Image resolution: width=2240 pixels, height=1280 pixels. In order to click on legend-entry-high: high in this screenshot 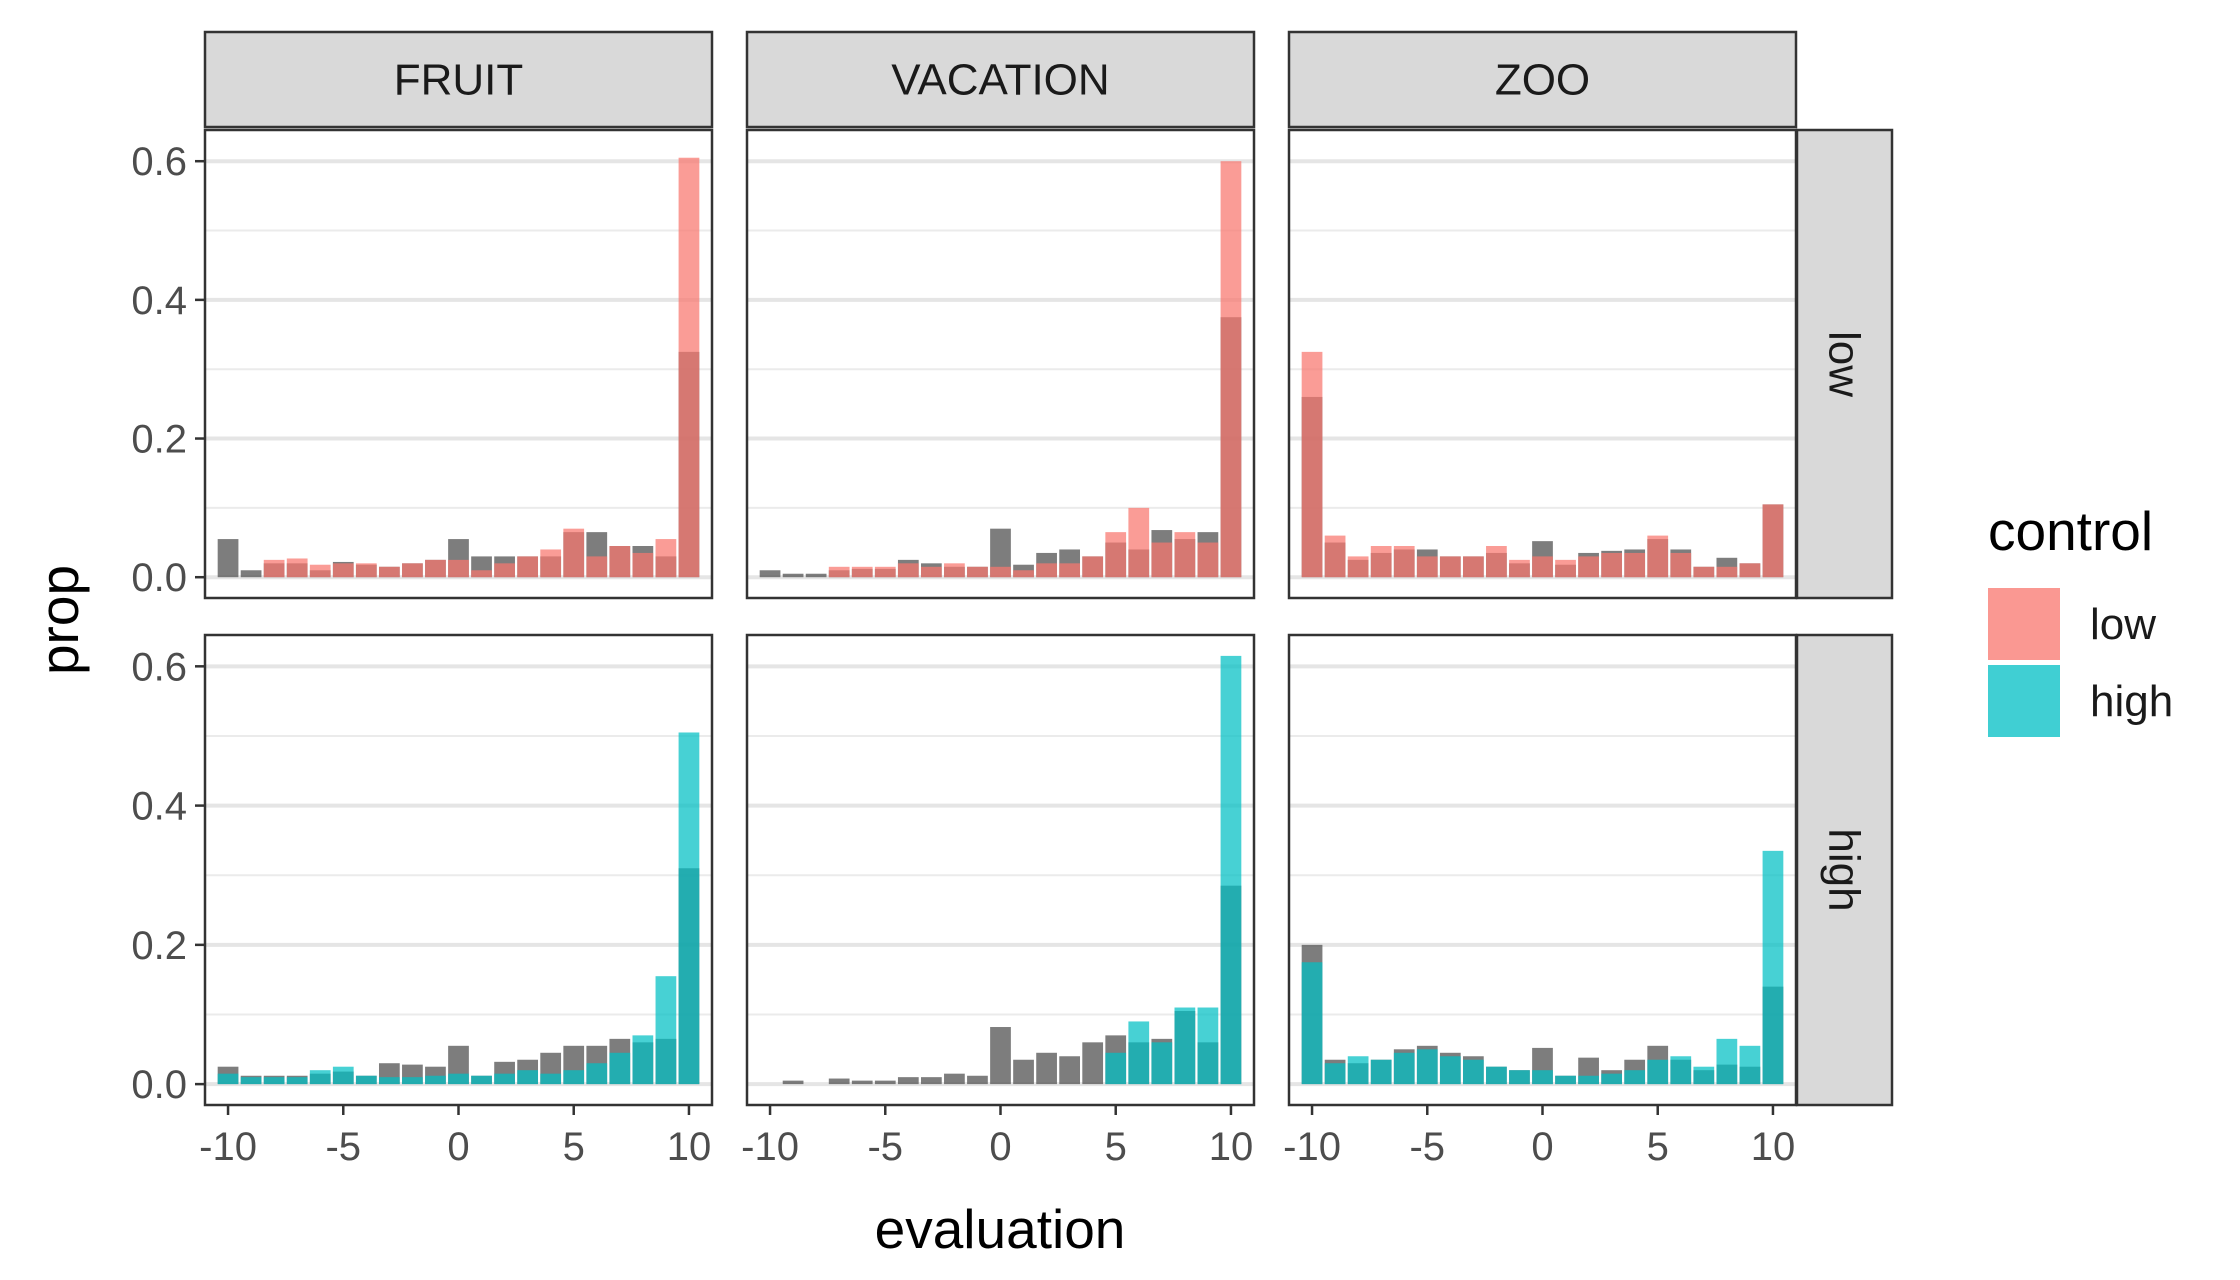, I will do `click(2080, 701)`.